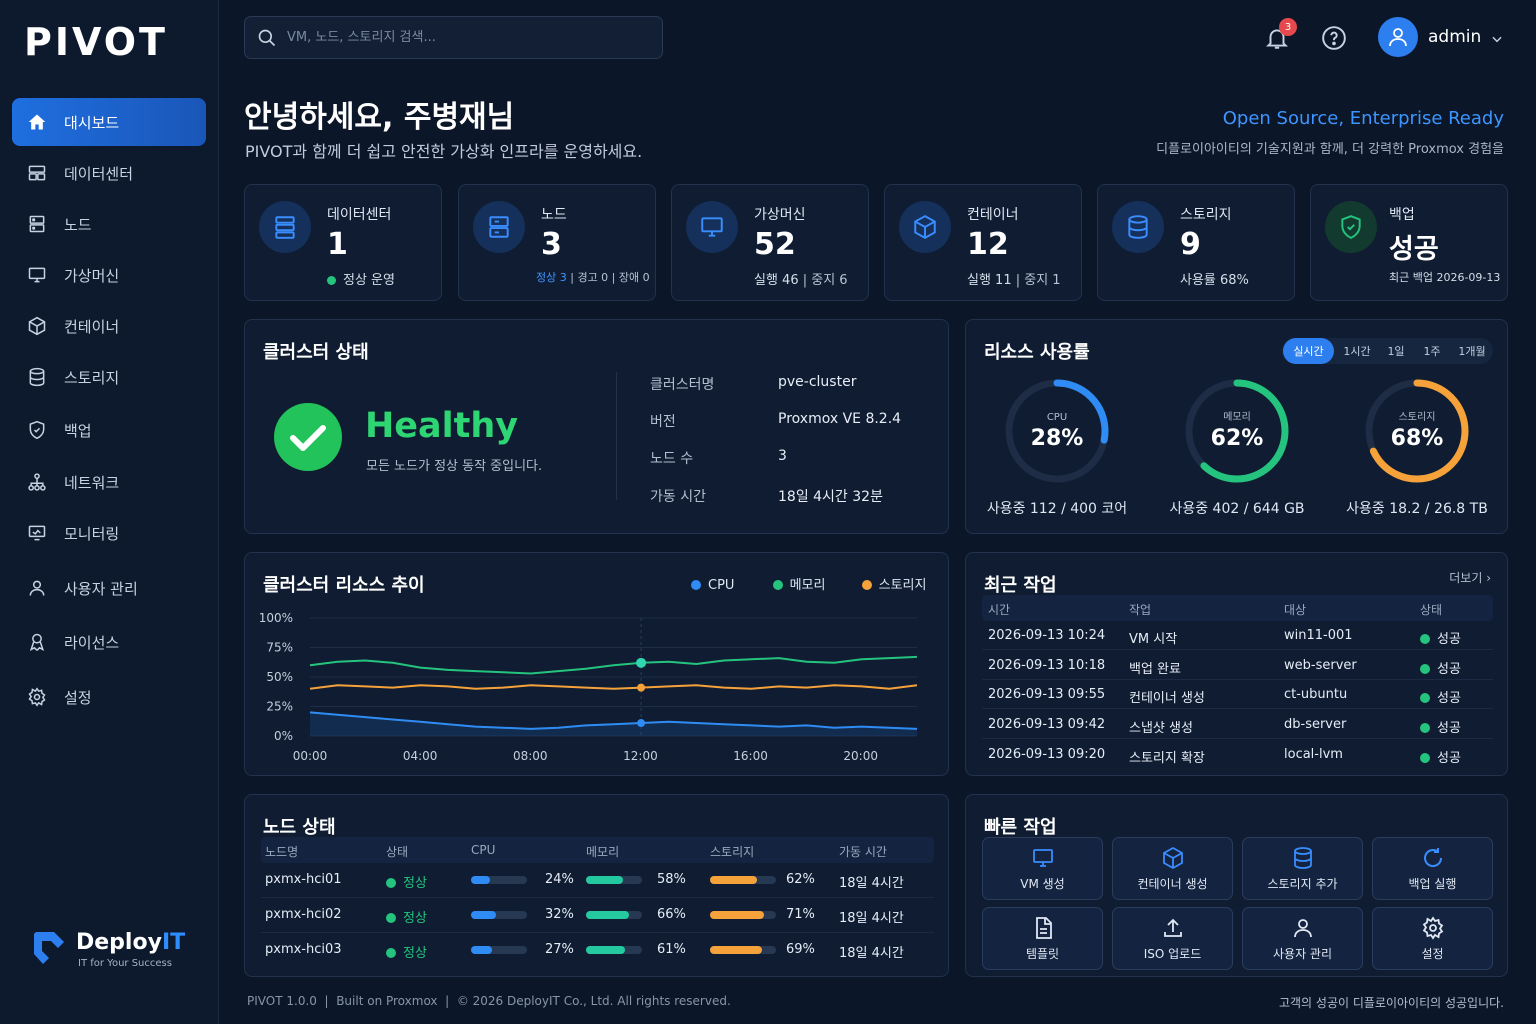 This screenshot has width=1536, height=1024. Describe the element at coordinates (109, 588) in the screenshot. I see `sidebar-item-users: 사용자 관리` at that location.